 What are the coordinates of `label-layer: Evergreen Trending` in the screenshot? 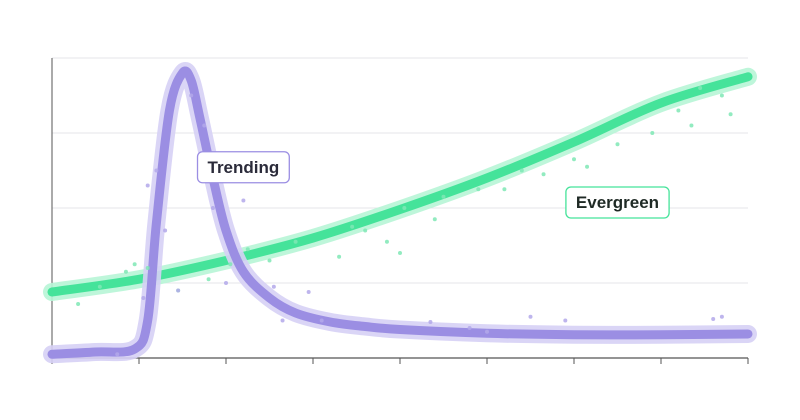 It's located at (433, 185).